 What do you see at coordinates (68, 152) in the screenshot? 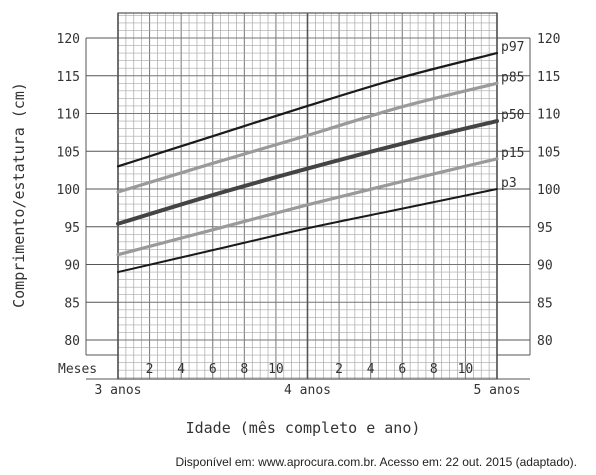
I see `y-tick-label-left: 105` at bounding box center [68, 152].